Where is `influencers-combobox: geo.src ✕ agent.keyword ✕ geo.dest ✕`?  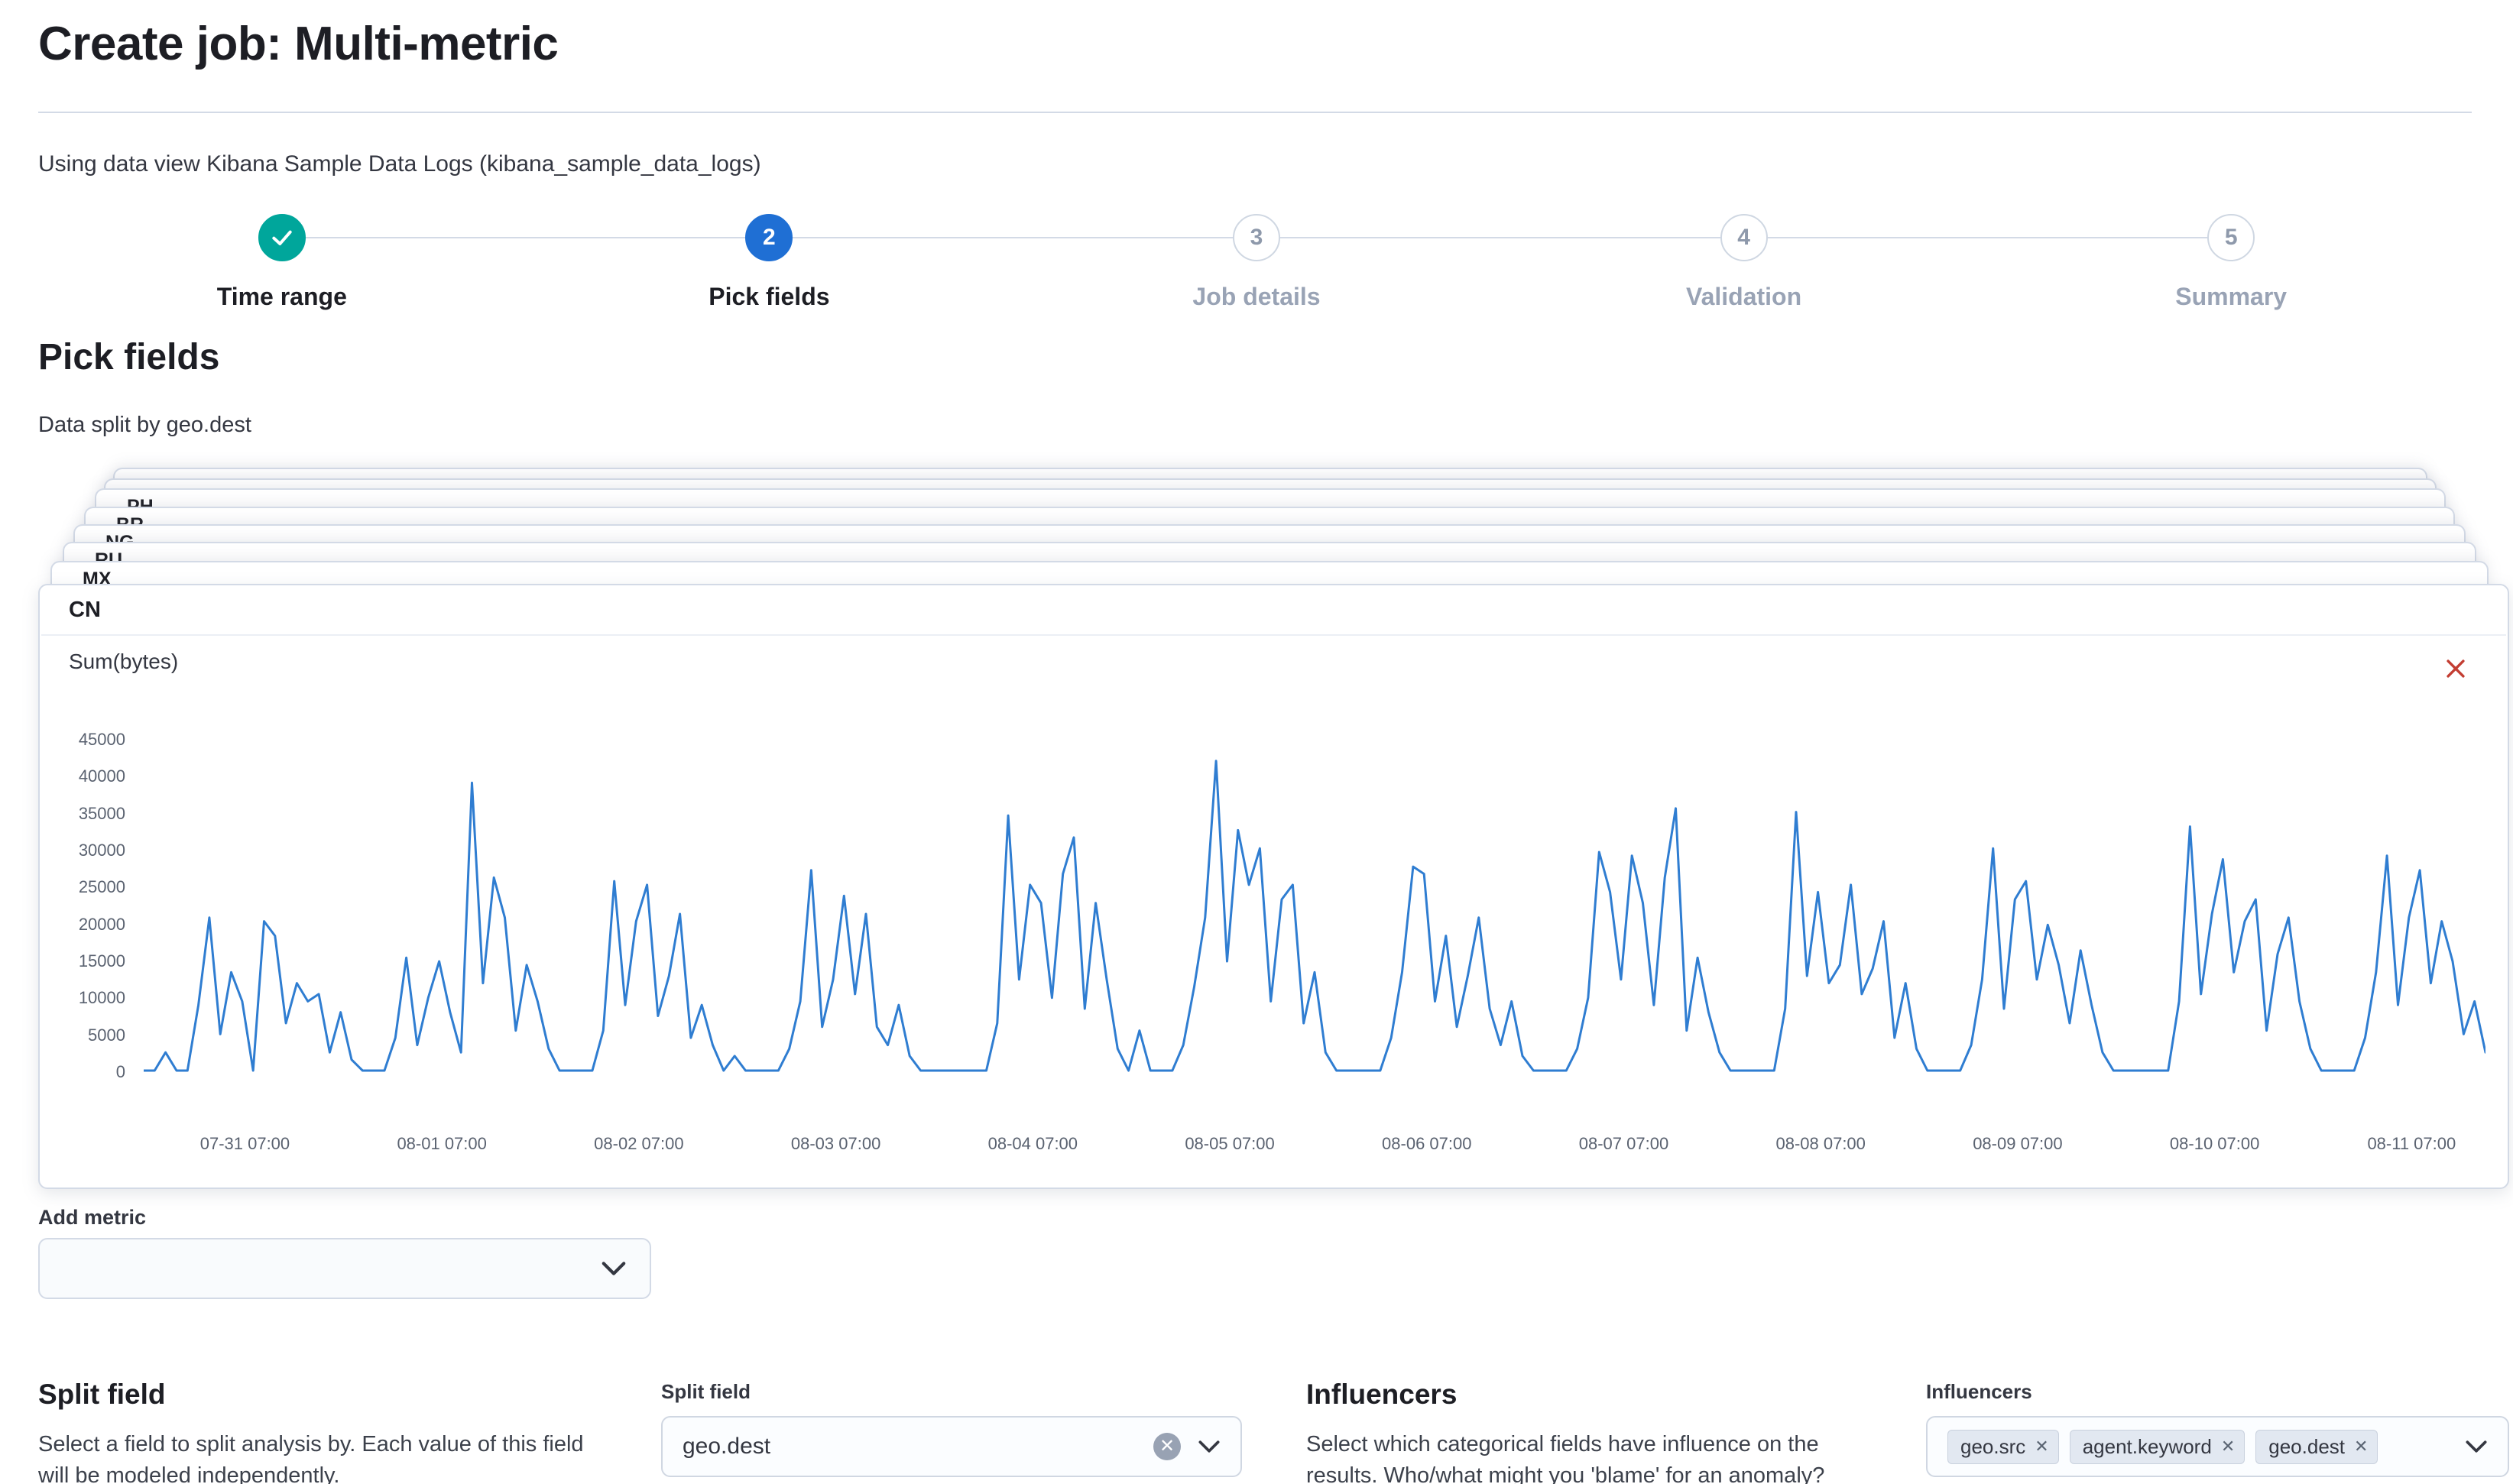 influencers-combobox: geo.src ✕ agent.keyword ✕ geo.dest ✕ is located at coordinates (2217, 1447).